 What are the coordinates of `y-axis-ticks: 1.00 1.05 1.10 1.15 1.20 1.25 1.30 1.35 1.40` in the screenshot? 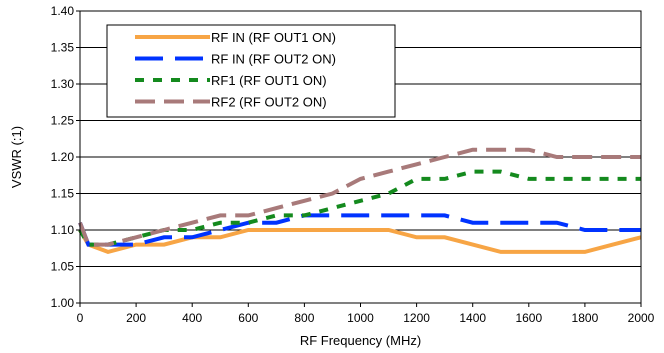 It's located at (65, 157).